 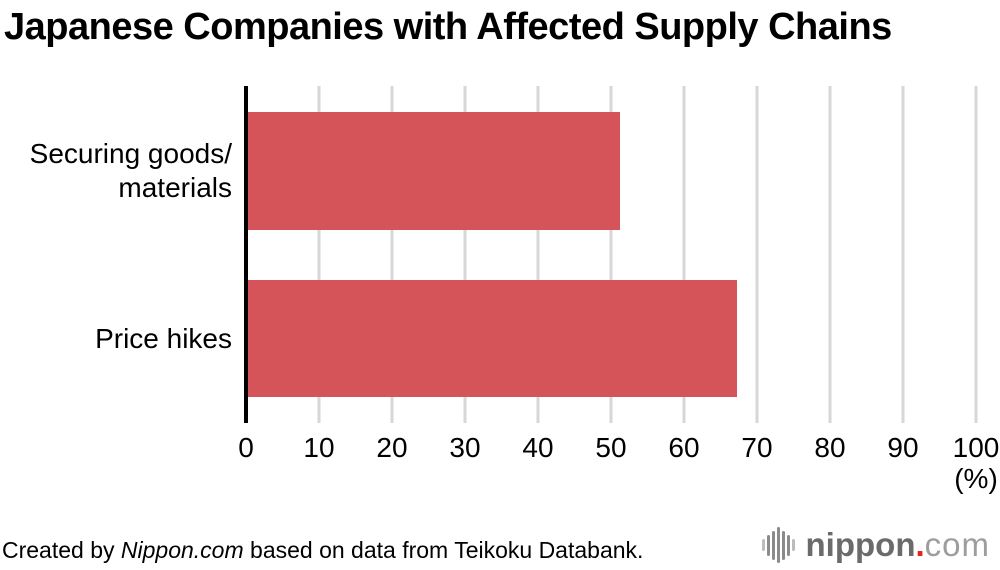 I want to click on logo-name: nippon, so click(x=860, y=544).